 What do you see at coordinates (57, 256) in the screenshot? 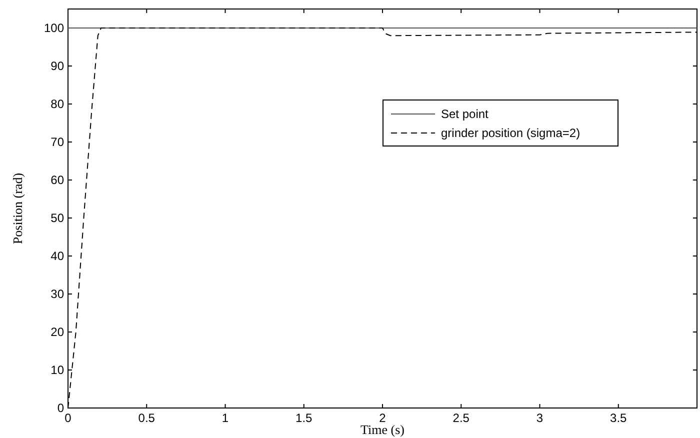
I see `y-tick-label: 40` at bounding box center [57, 256].